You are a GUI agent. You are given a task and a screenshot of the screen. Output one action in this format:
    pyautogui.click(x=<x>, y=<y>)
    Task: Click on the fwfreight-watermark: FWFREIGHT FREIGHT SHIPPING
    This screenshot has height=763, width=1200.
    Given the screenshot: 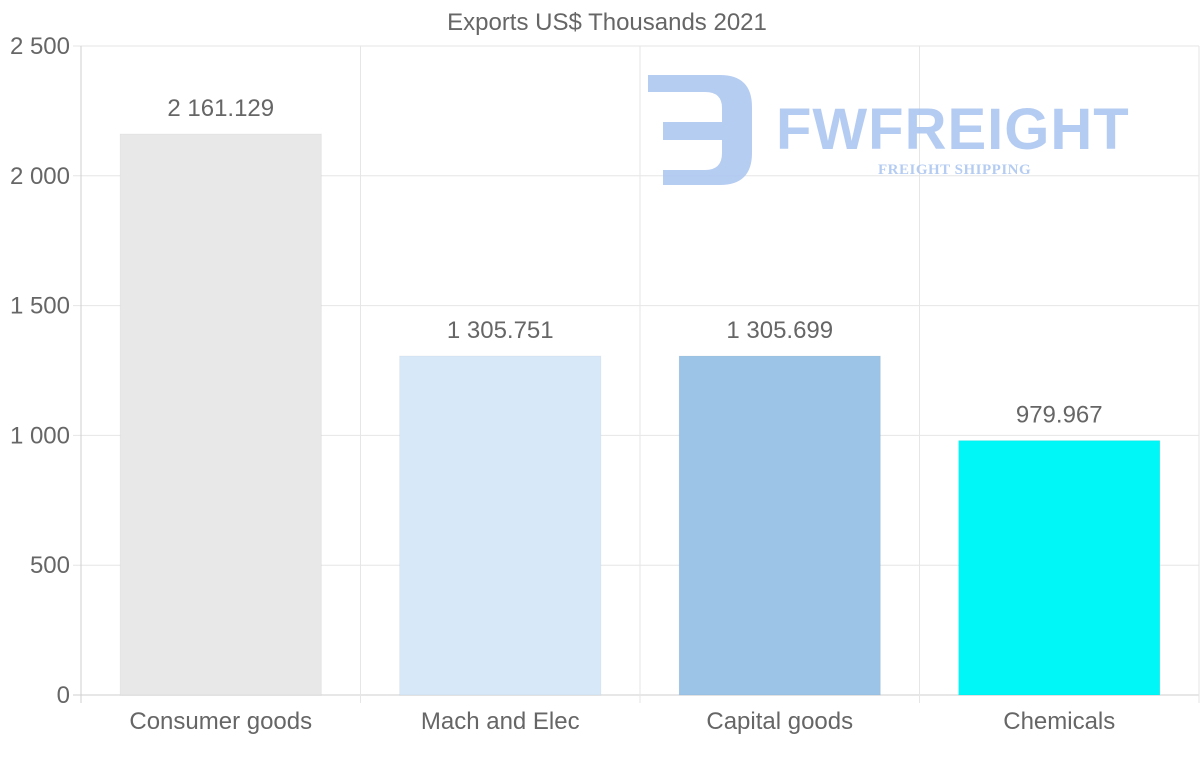 What is the action you would take?
    pyautogui.click(x=889, y=130)
    